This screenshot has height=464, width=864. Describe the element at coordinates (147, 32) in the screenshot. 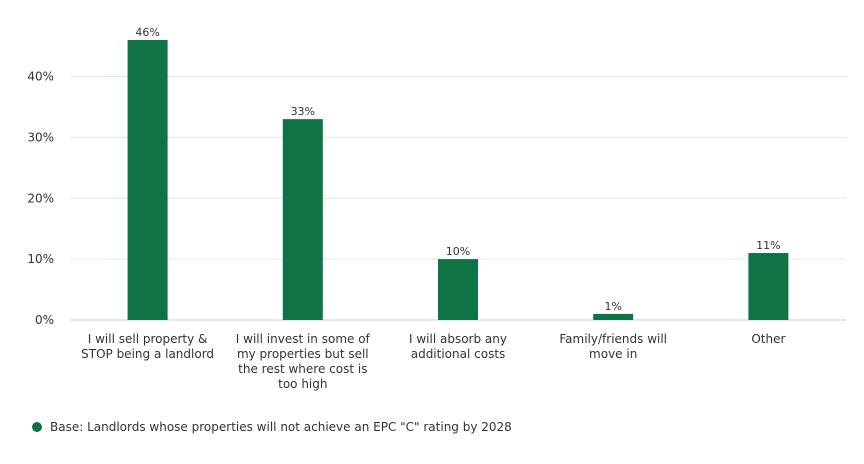

I see `data-label: 46%` at that location.